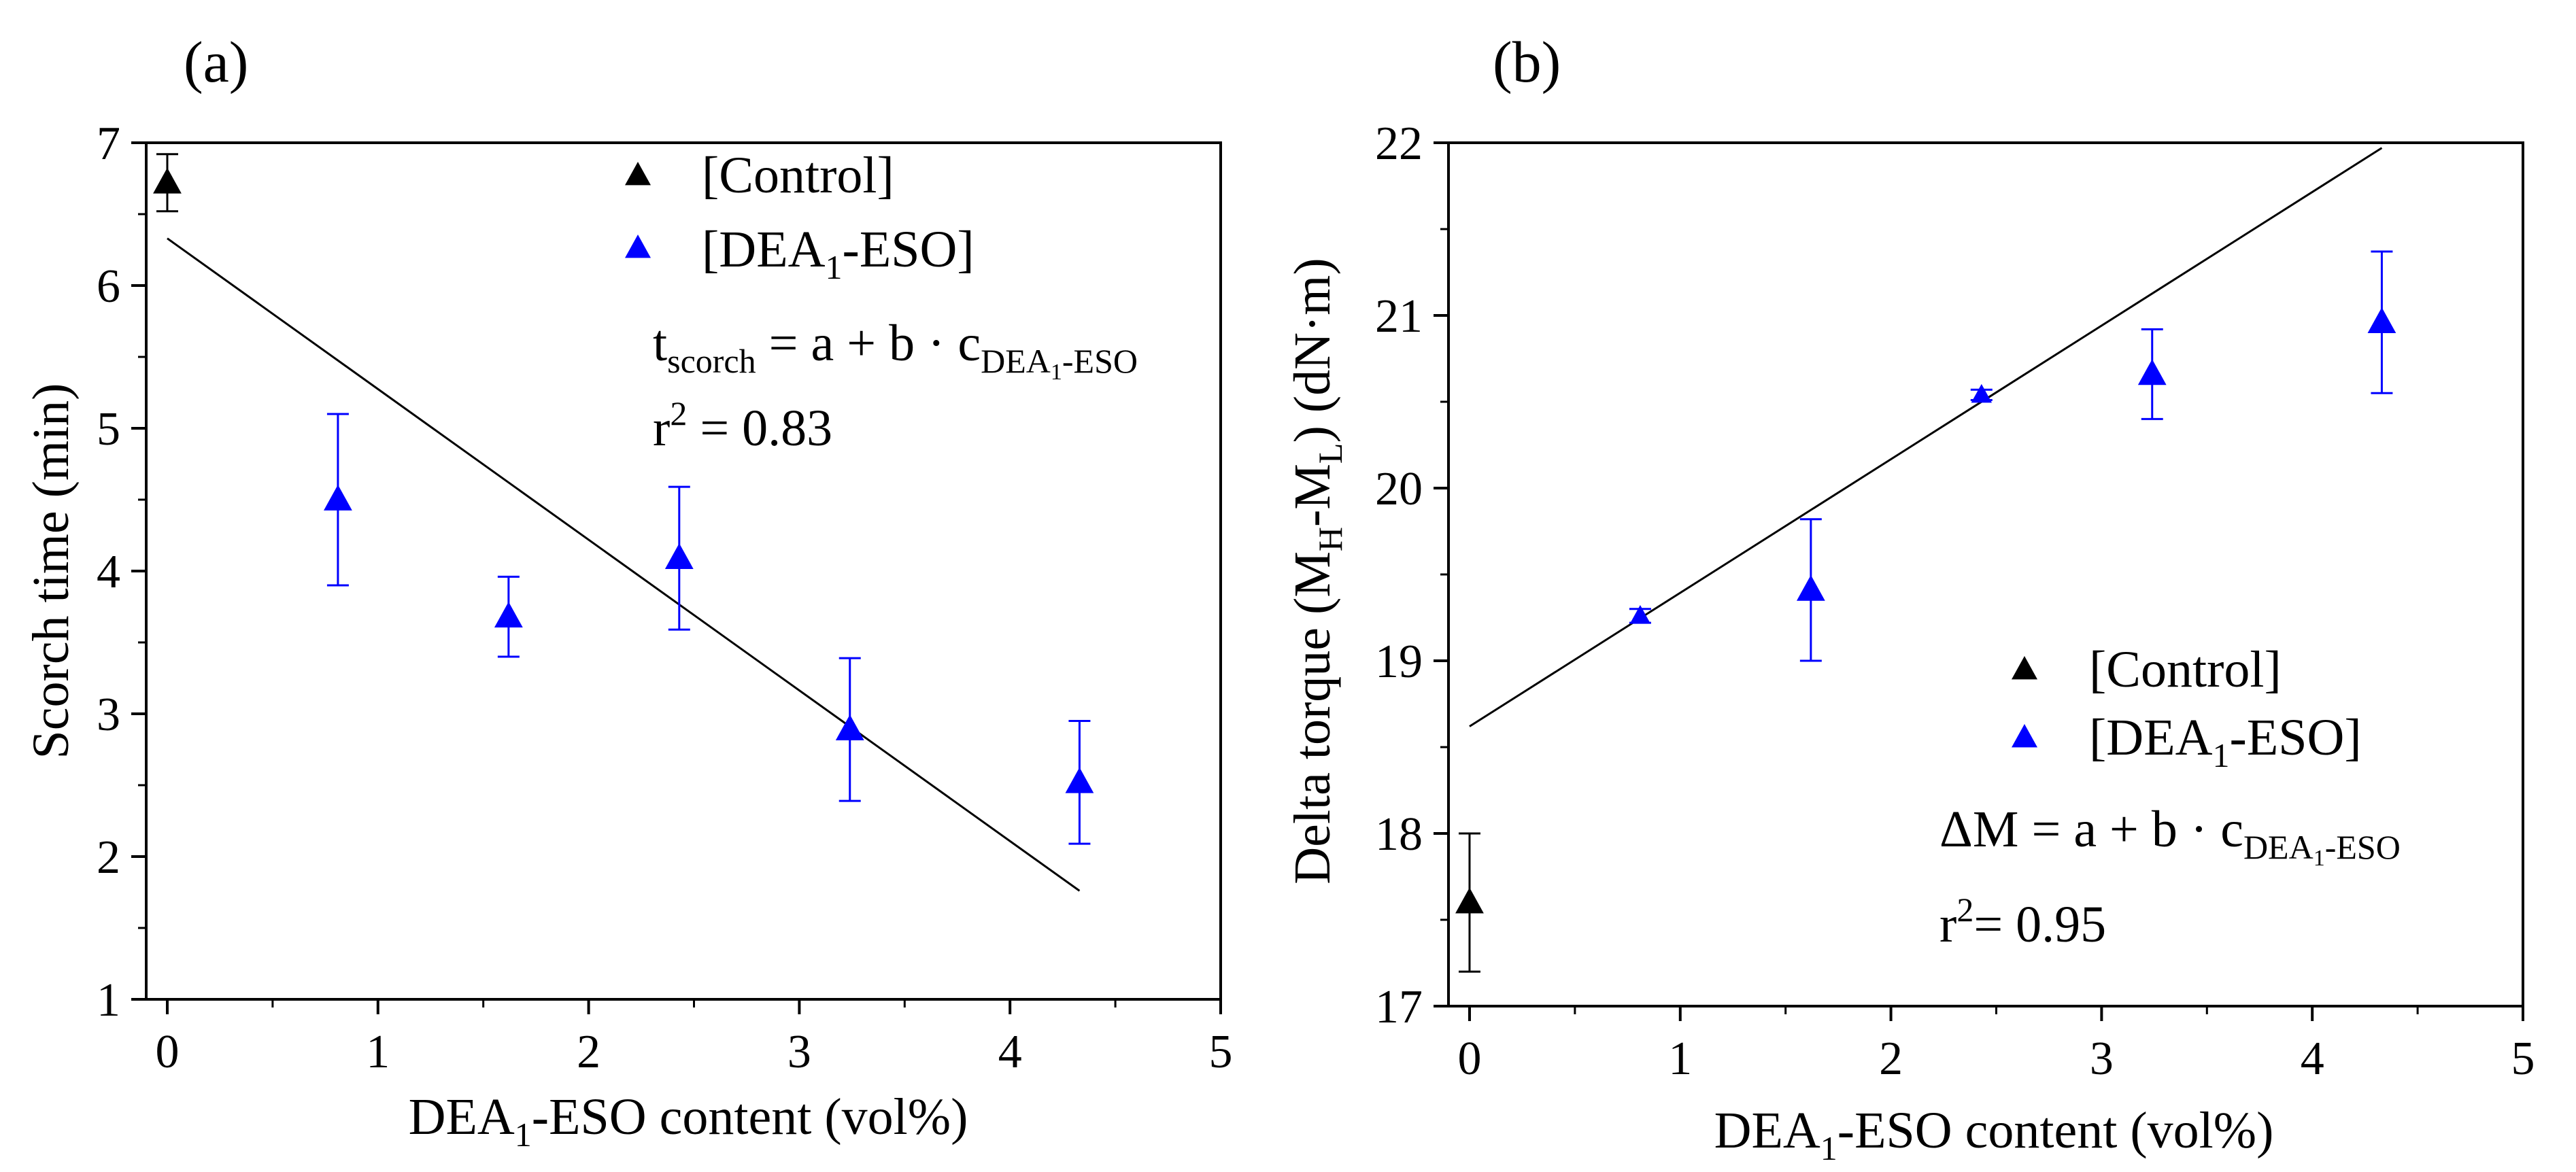 The image size is (2576, 1172). I want to click on panel-a-y-tick-label: 3, so click(108, 715).